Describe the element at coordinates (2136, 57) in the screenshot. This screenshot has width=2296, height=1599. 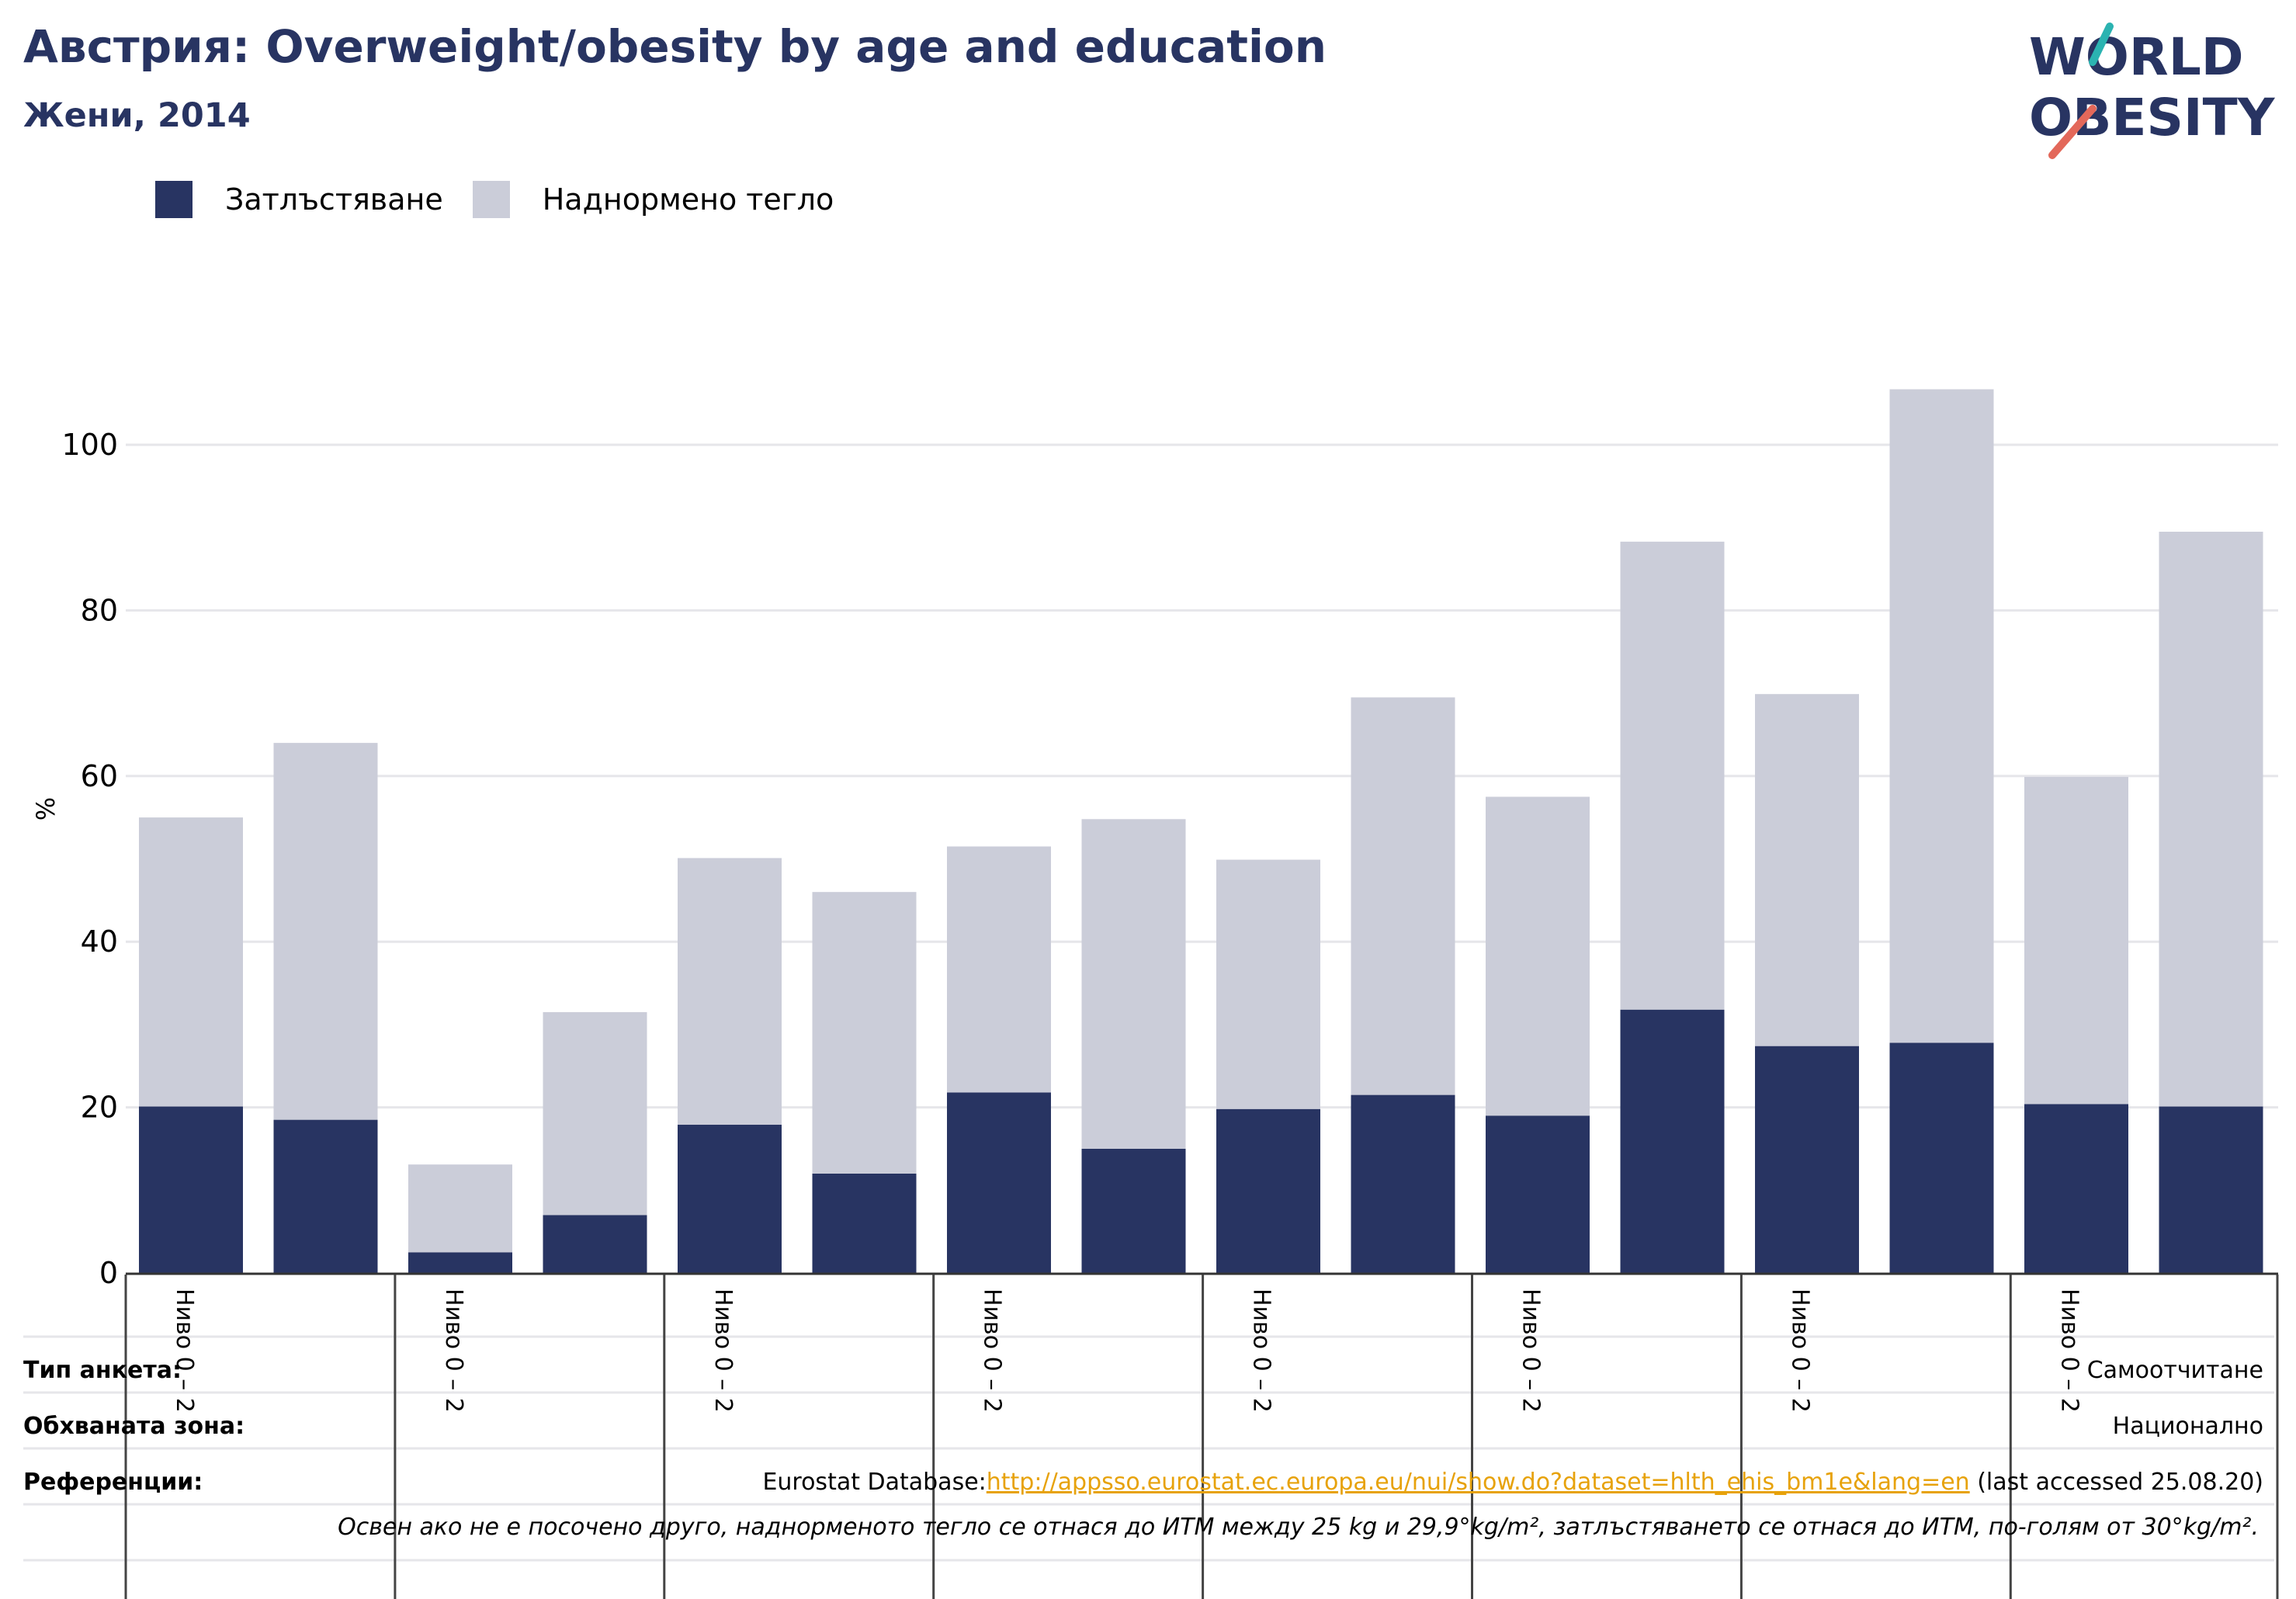
I see `logo-line1: WORLD` at that location.